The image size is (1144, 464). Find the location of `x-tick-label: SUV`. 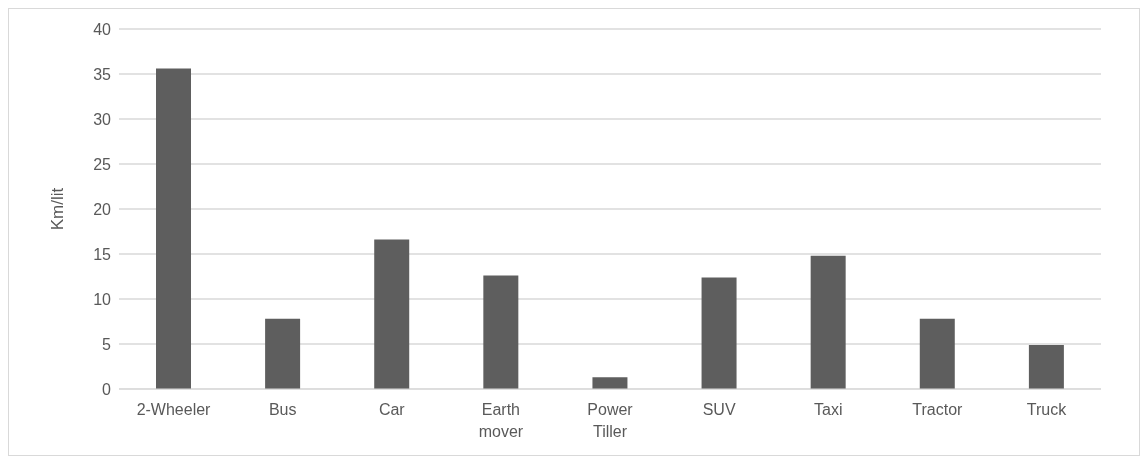

x-tick-label: SUV is located at coordinates (719, 409).